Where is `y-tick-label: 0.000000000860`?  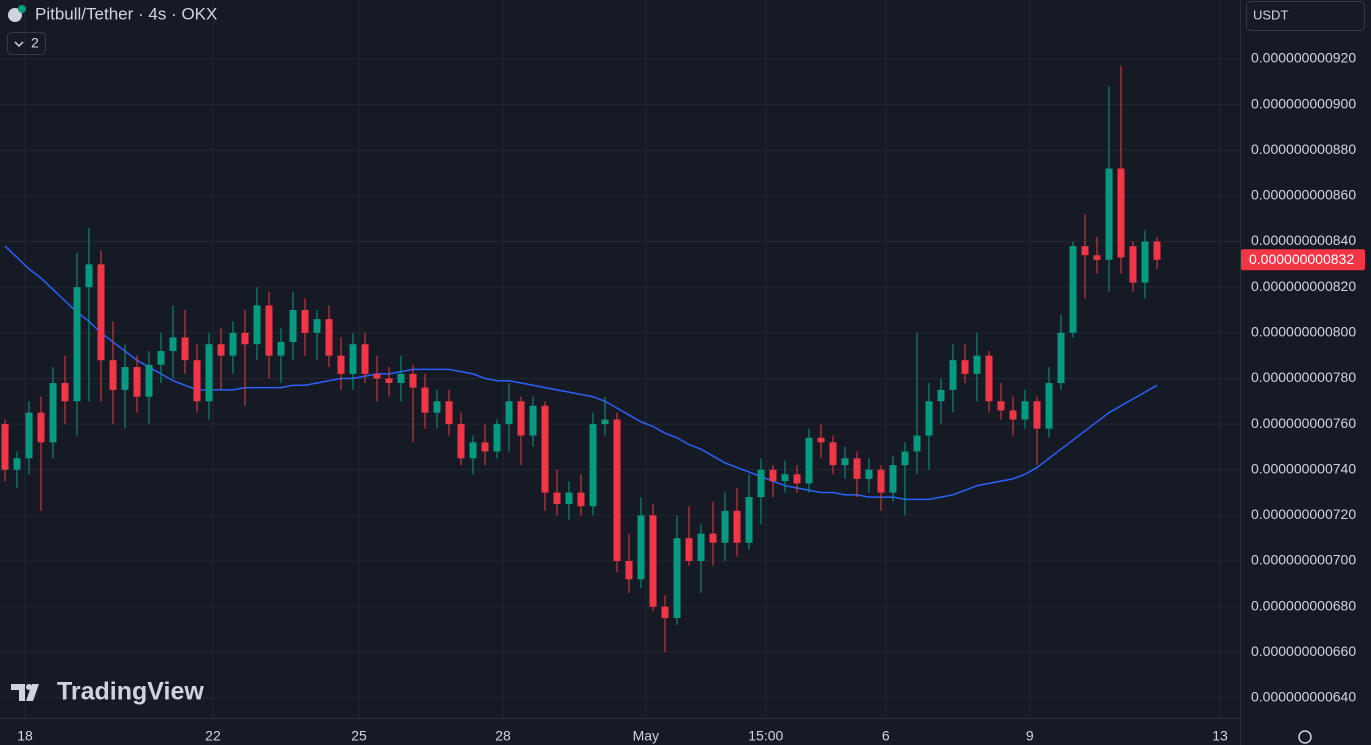 y-tick-label: 0.000000000860 is located at coordinates (1303, 195).